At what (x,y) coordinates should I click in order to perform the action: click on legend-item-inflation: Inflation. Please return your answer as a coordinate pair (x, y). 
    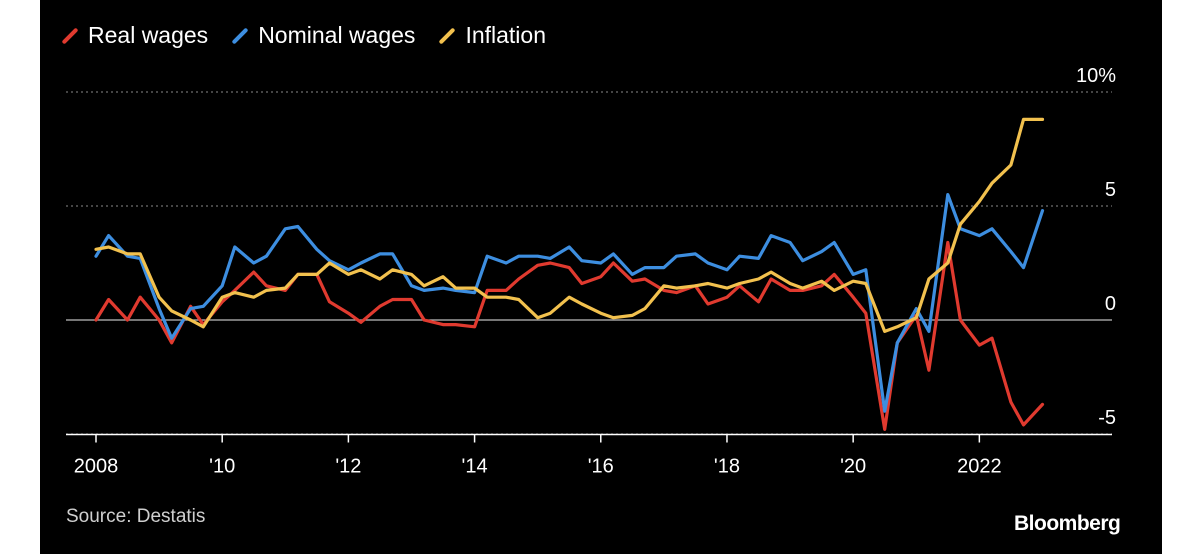
    Looking at the image, I should click on (491, 35).